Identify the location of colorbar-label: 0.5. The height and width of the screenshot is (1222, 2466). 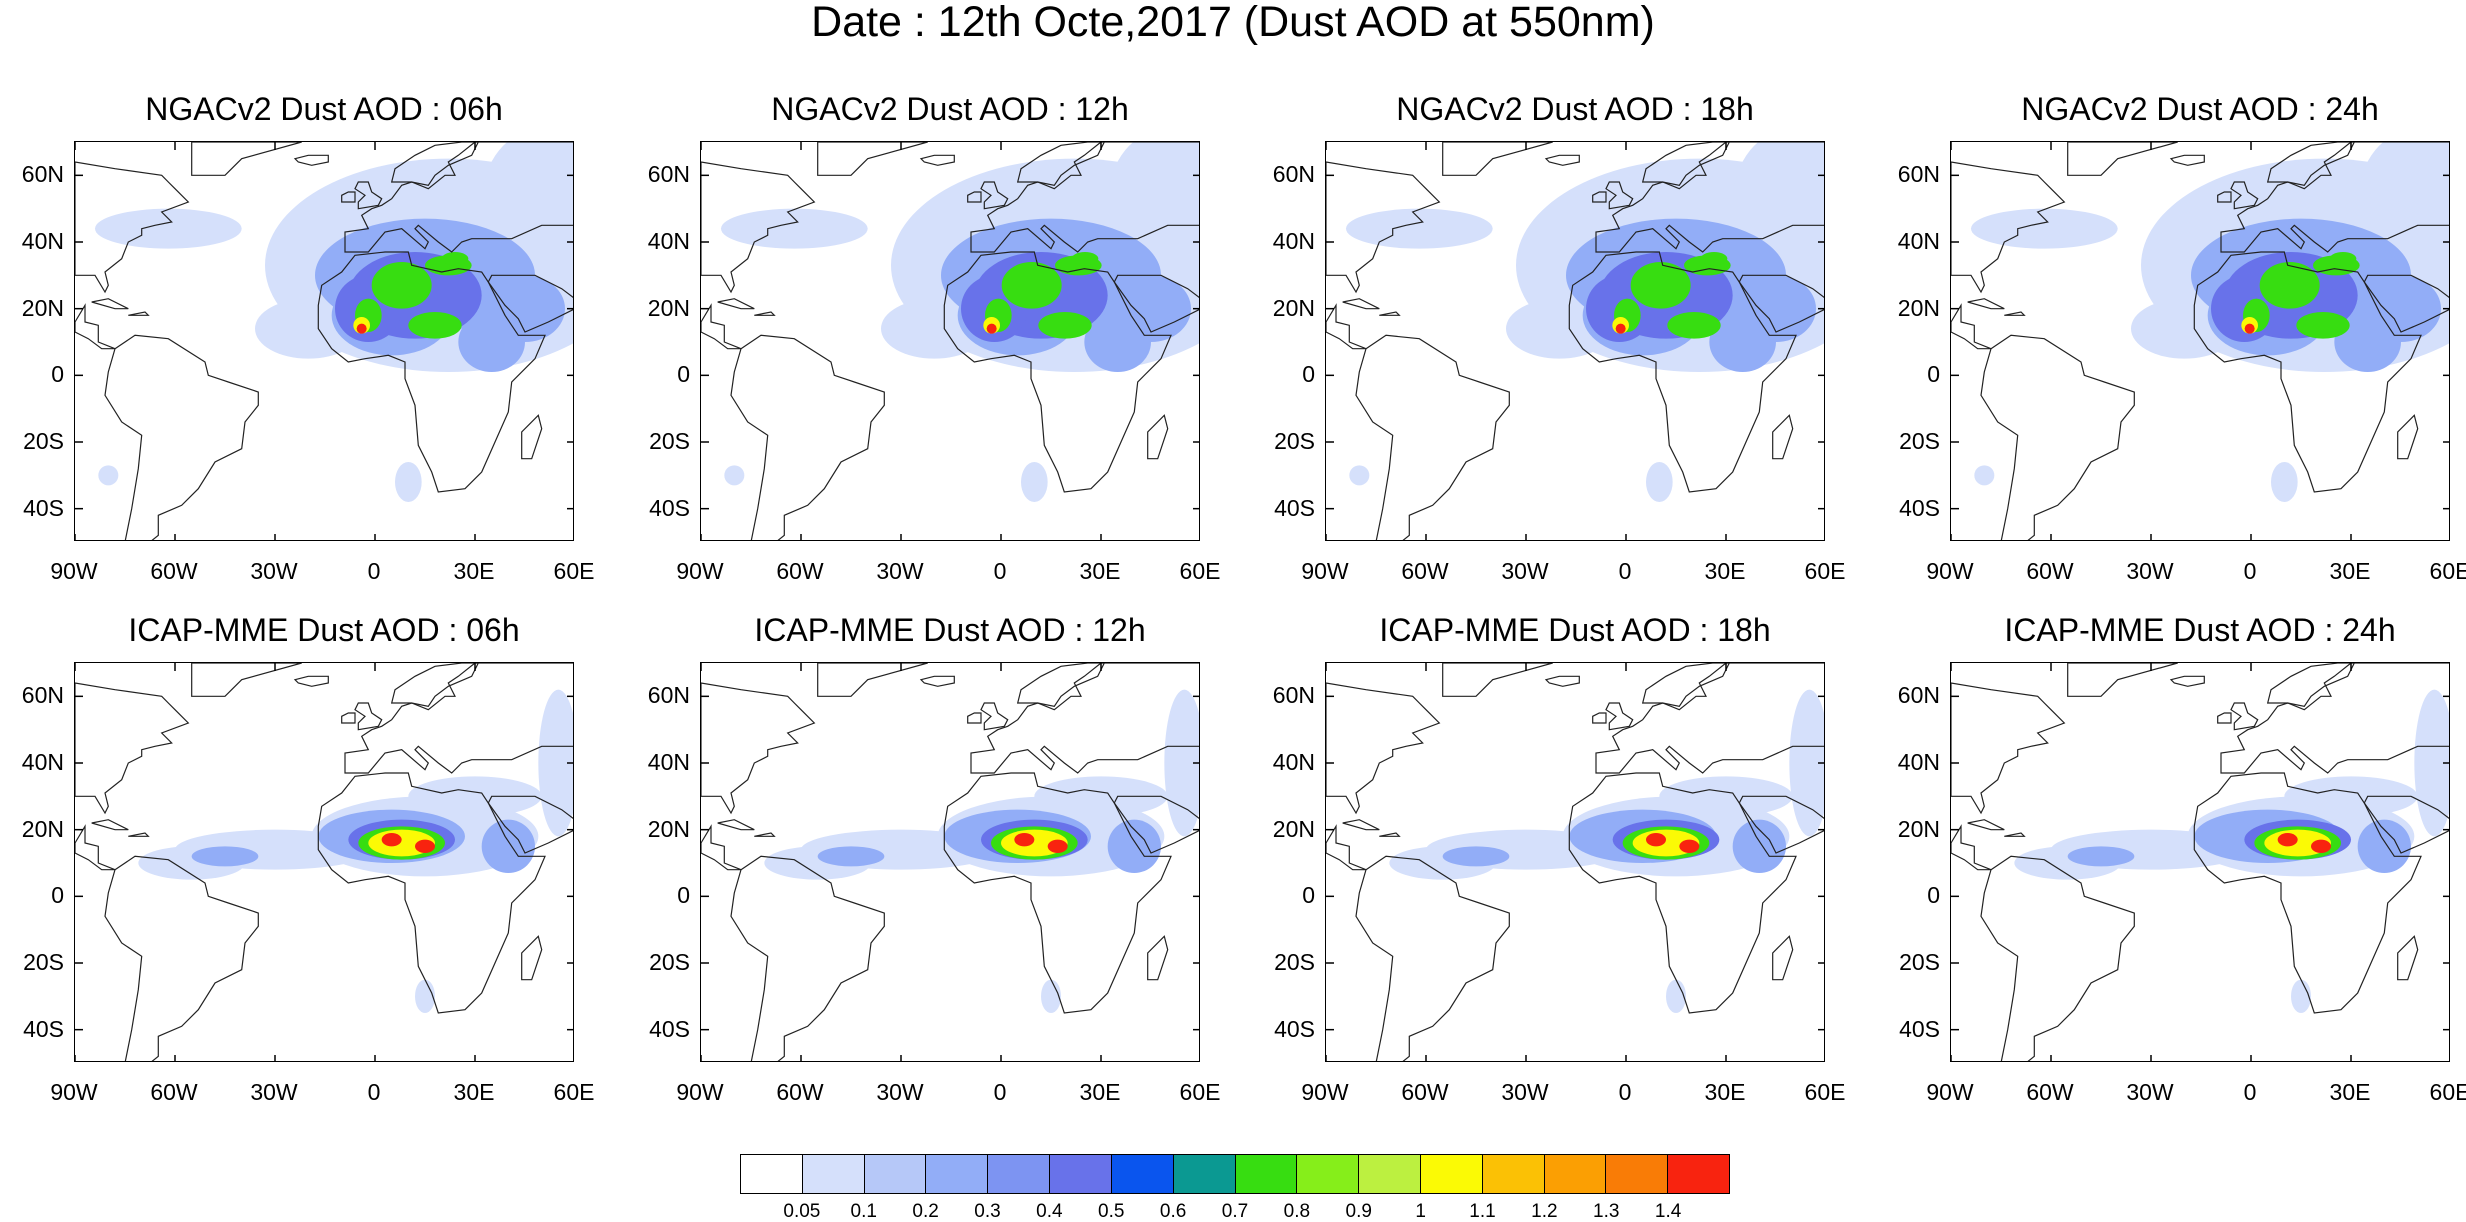
(1111, 1211).